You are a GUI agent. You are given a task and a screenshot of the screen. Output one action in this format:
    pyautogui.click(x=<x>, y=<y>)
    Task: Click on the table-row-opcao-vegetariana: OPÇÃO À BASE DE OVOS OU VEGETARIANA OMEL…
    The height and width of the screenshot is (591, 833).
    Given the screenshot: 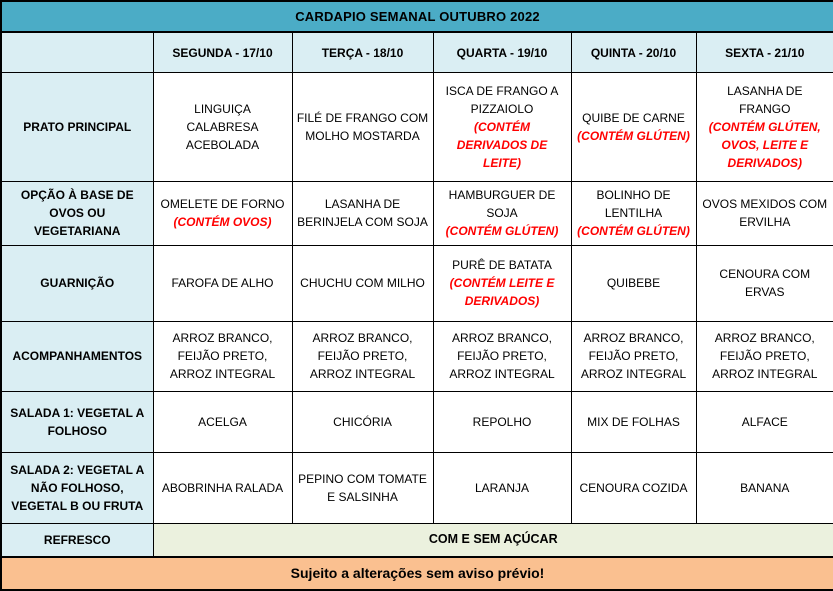 What is the action you would take?
    pyautogui.click(x=416, y=213)
    